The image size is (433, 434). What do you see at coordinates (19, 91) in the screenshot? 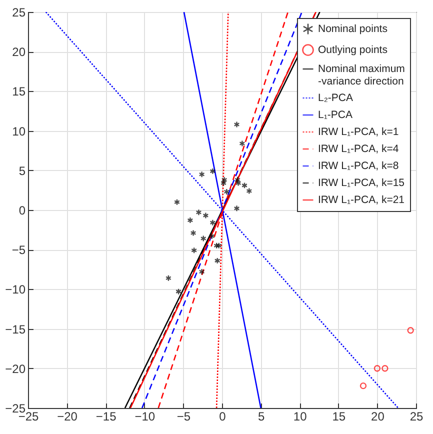
I see `y-tick-label: 15` at bounding box center [19, 91].